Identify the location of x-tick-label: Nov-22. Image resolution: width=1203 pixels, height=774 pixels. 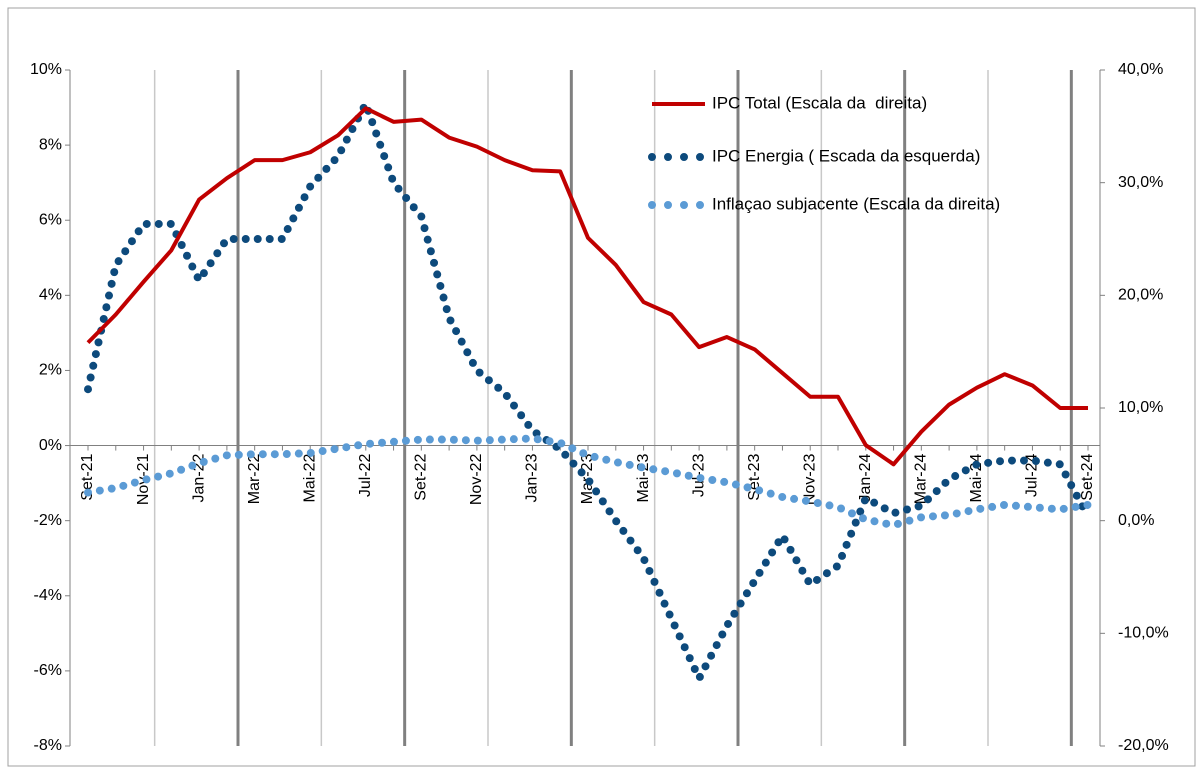
(476, 479).